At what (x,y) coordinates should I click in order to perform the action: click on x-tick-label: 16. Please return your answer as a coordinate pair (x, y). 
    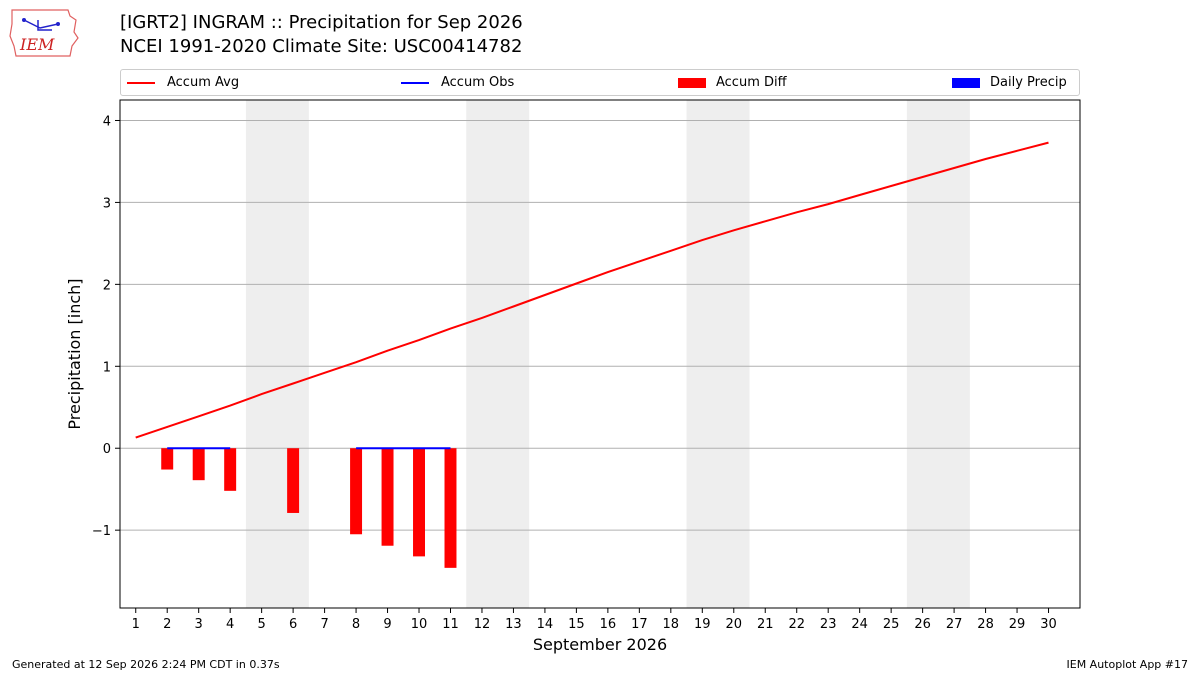
    Looking at the image, I should click on (608, 624).